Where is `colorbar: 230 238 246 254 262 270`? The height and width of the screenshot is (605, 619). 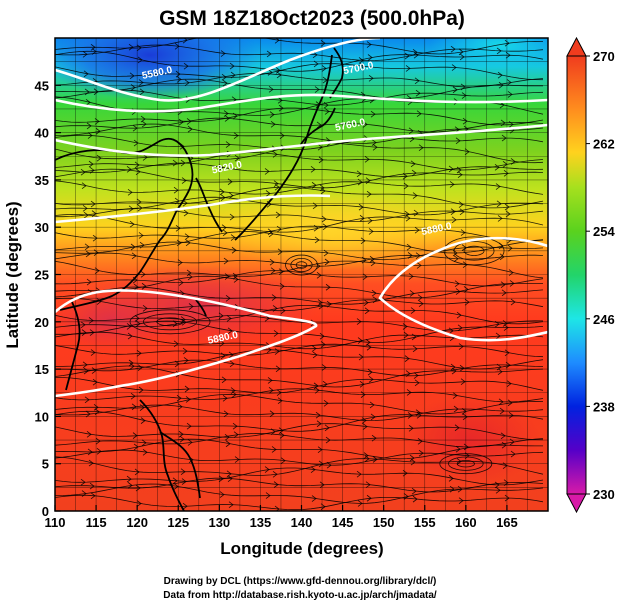
colorbar: 230 238 246 254 262 270 is located at coordinates (590, 275).